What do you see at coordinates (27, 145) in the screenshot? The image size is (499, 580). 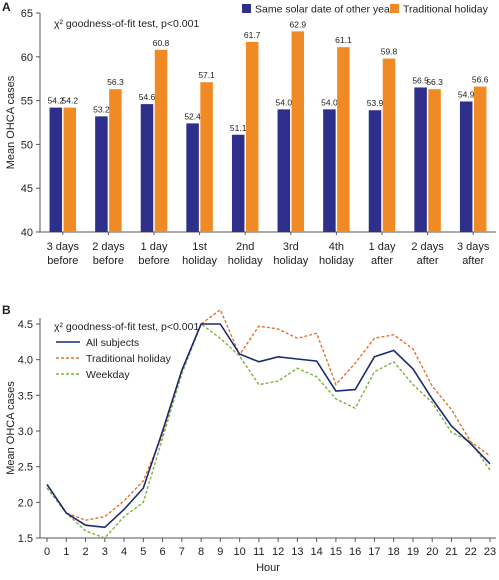 I see `y-tick-label-a: 50` at bounding box center [27, 145].